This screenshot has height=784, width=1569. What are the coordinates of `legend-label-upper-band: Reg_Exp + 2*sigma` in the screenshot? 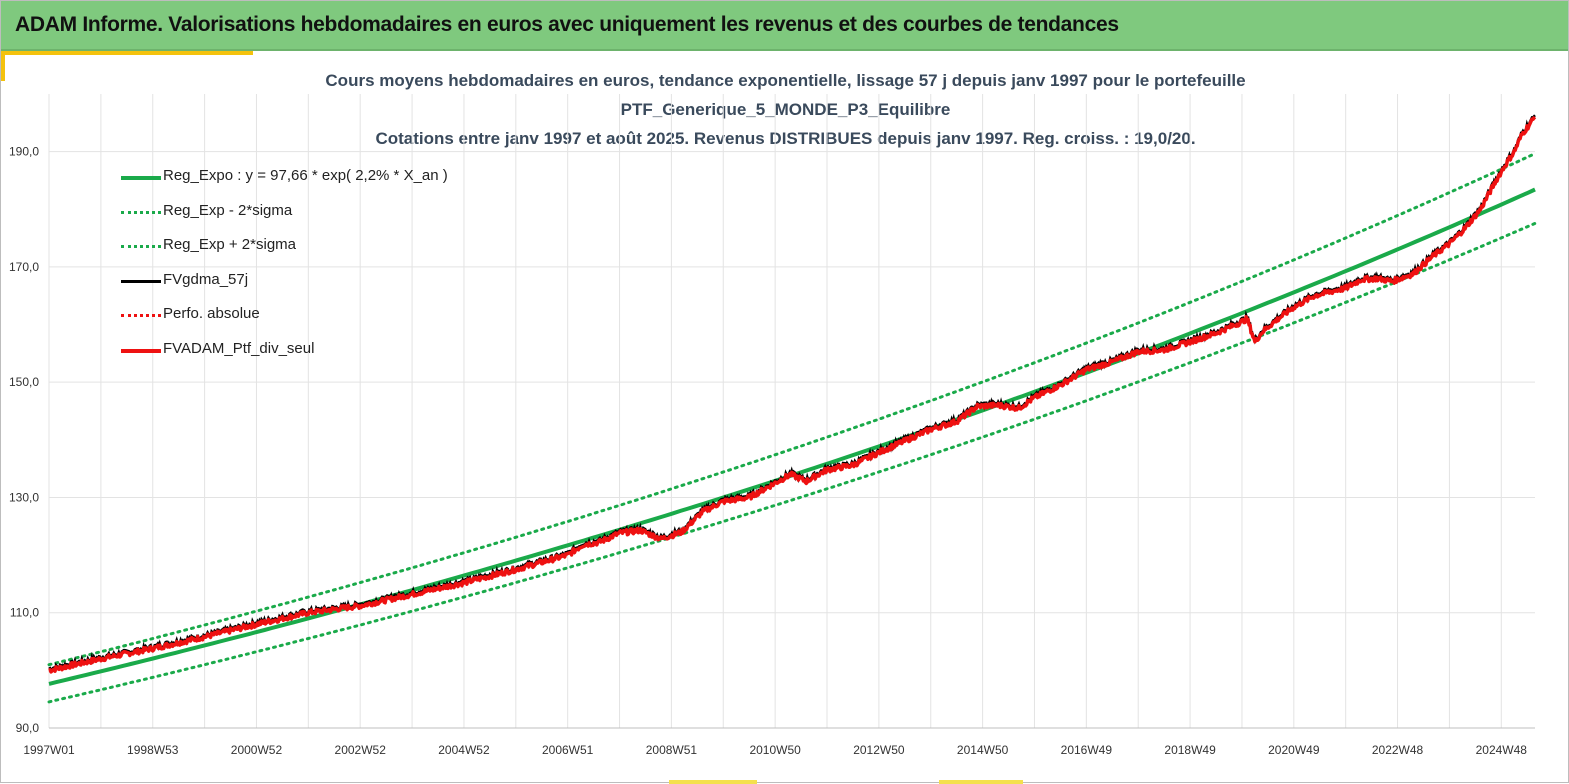 It's located at (229, 244).